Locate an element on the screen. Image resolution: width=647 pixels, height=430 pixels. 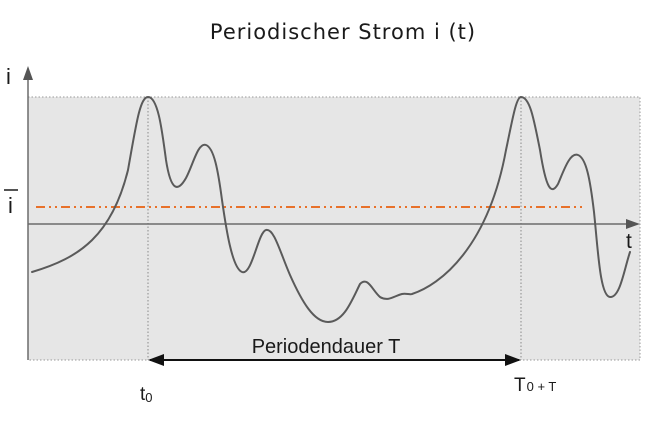
y-axis-arrowhead is located at coordinates (28, 73).